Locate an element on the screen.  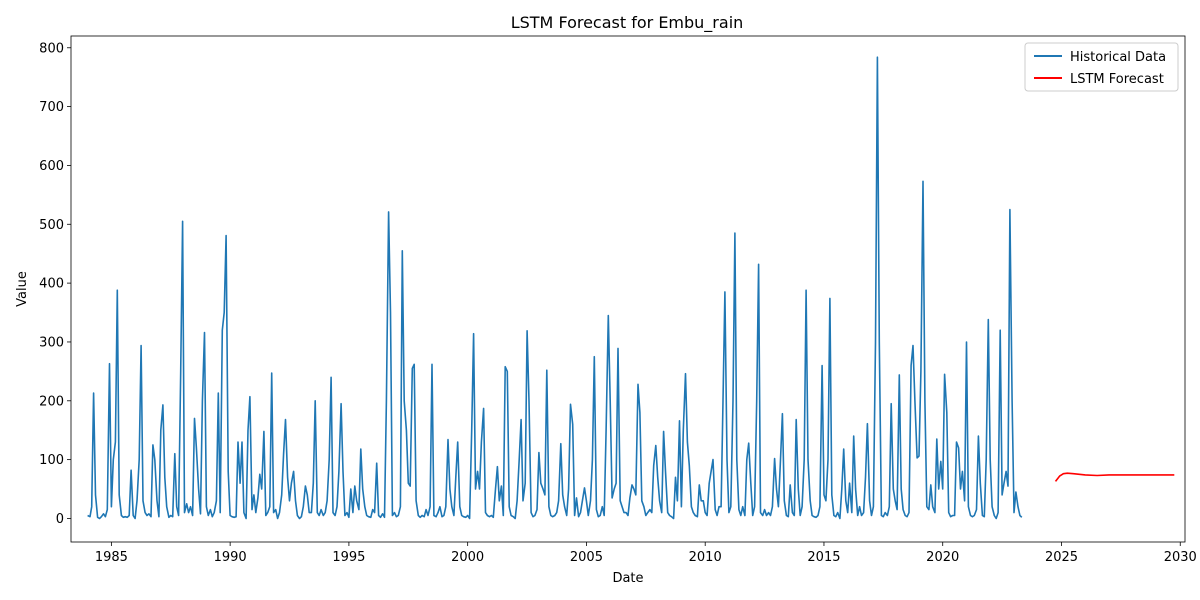
chart-title: LSTM Forecast for Embu_rain is located at coordinates (627, 23).